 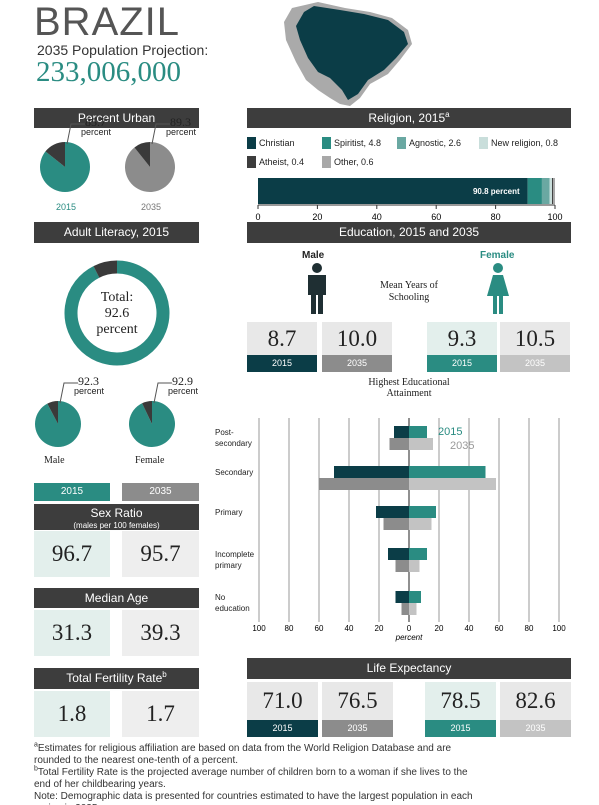 I want to click on stat-value: 10.5, so click(x=535, y=338).